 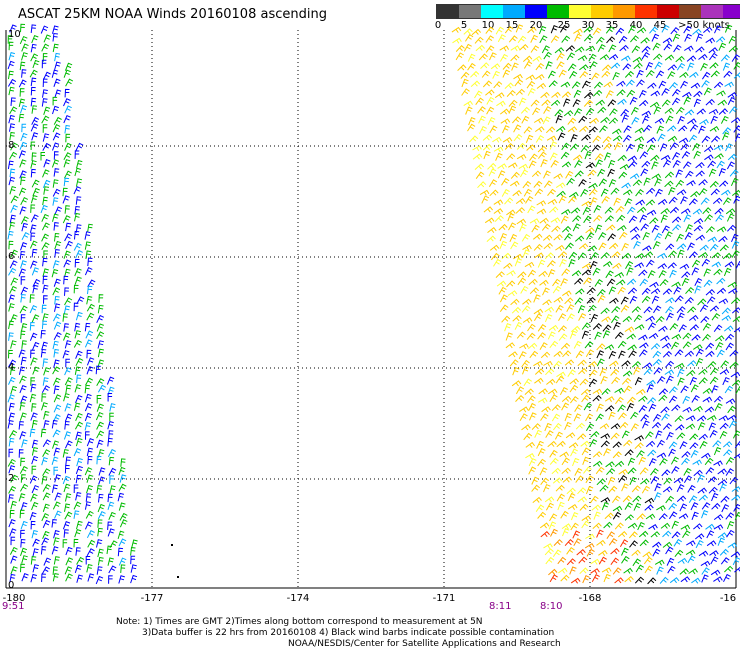 What do you see at coordinates (13, 606) in the screenshot?
I see `time-label: 9:51` at bounding box center [13, 606].